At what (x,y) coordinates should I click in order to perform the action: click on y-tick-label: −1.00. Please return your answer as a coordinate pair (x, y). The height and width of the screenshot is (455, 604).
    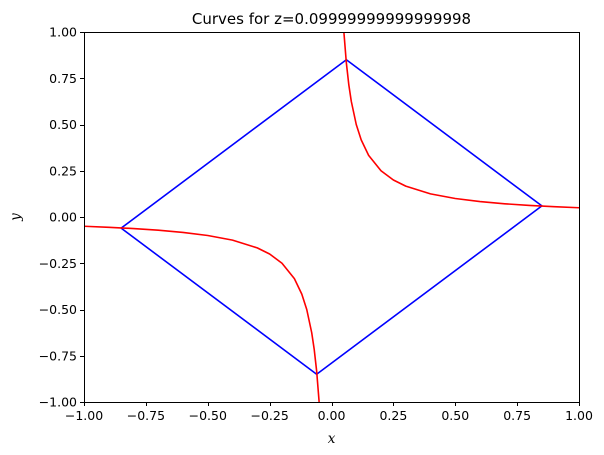
    Looking at the image, I should click on (58, 402).